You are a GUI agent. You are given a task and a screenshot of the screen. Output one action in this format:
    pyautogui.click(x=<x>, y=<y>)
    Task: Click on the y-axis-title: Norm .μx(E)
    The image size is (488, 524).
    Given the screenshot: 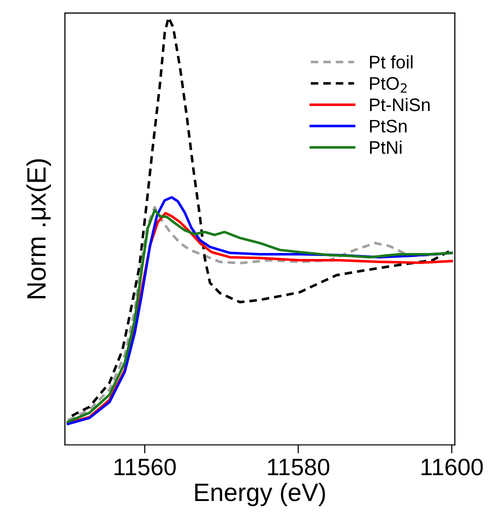 What is the action you would take?
    pyautogui.click(x=39, y=228)
    